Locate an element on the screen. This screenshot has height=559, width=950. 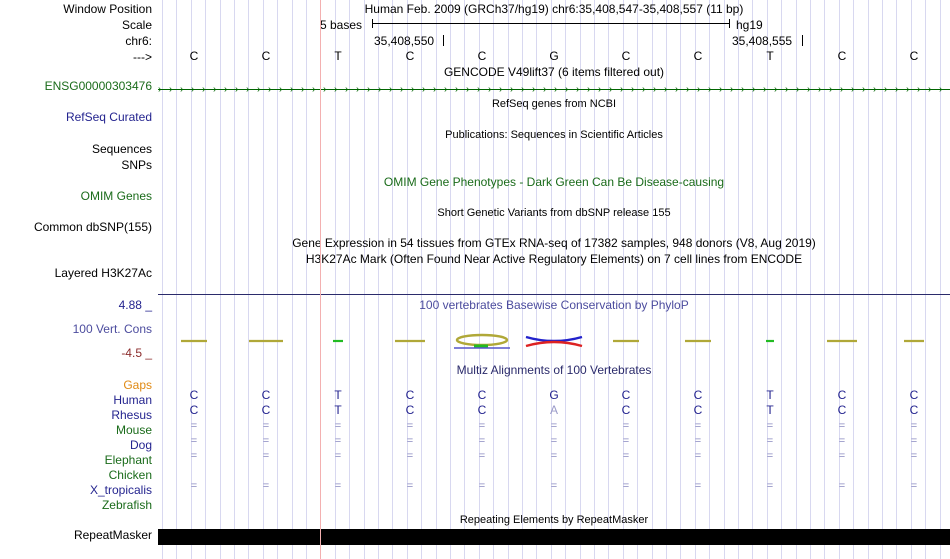
label-common-dbsnp: Common dbSNP(155) is located at coordinates (92, 227).